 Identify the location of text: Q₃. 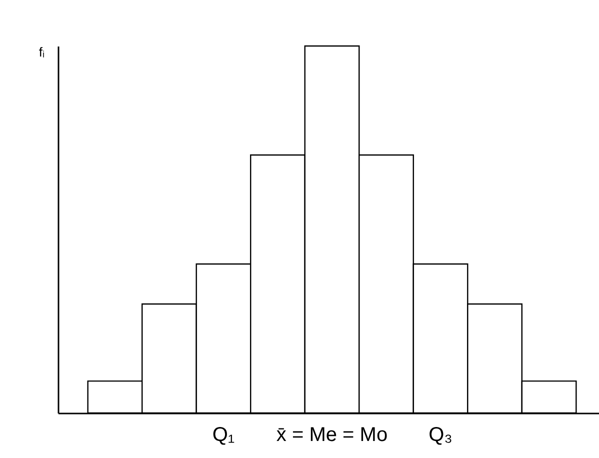
(440, 435).